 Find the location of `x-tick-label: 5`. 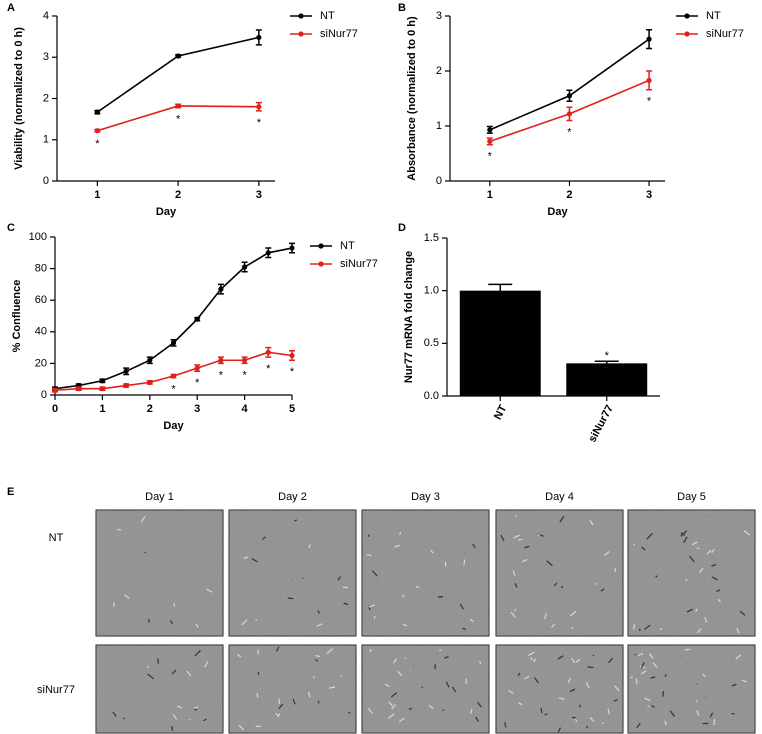

x-tick-label: 5 is located at coordinates (292, 409).